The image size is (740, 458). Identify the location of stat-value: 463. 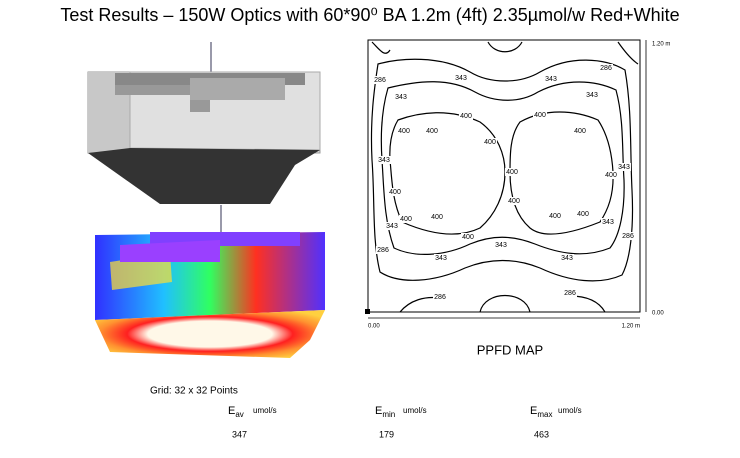
(541, 434).